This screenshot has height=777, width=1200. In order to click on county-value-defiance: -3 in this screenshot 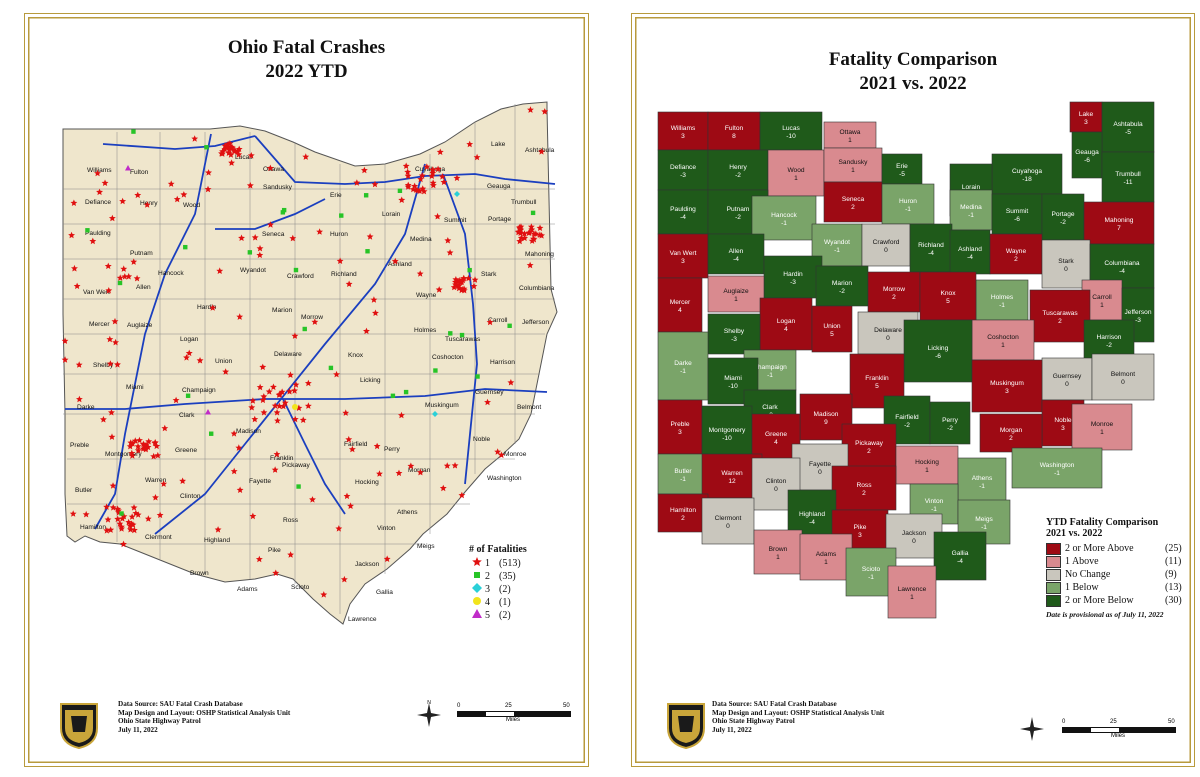, I will do `click(683, 175)`.